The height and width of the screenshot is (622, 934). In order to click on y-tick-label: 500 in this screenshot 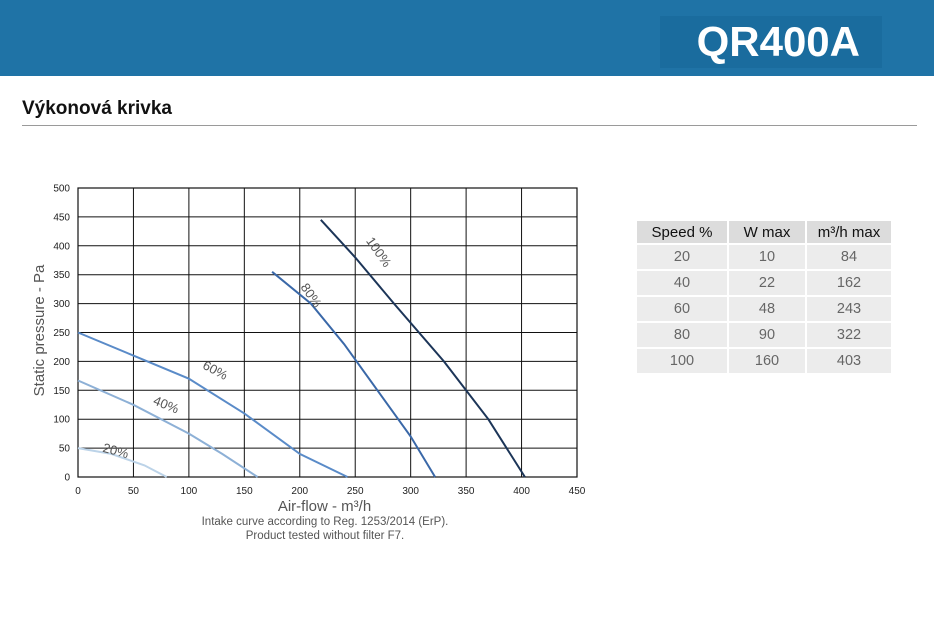, I will do `click(61, 189)`.